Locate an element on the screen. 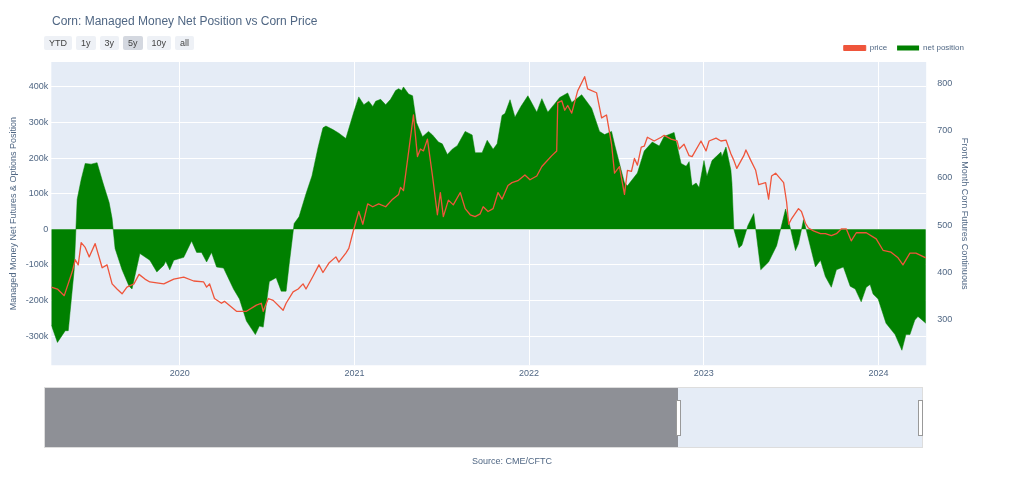 This screenshot has height=490, width=1024. y2-axis-title: Front Month Corn Futures Continuous is located at coordinates (965, 213).